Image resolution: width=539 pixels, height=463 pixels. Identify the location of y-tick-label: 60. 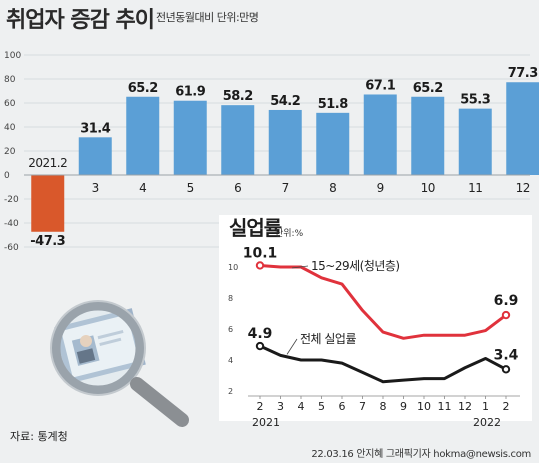
(10, 104).